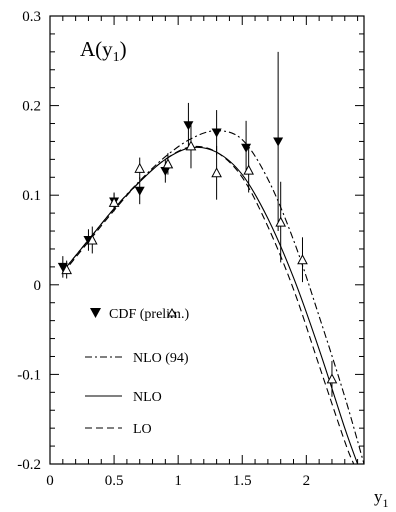  I want to click on panel-title: A(y1), so click(103, 51).